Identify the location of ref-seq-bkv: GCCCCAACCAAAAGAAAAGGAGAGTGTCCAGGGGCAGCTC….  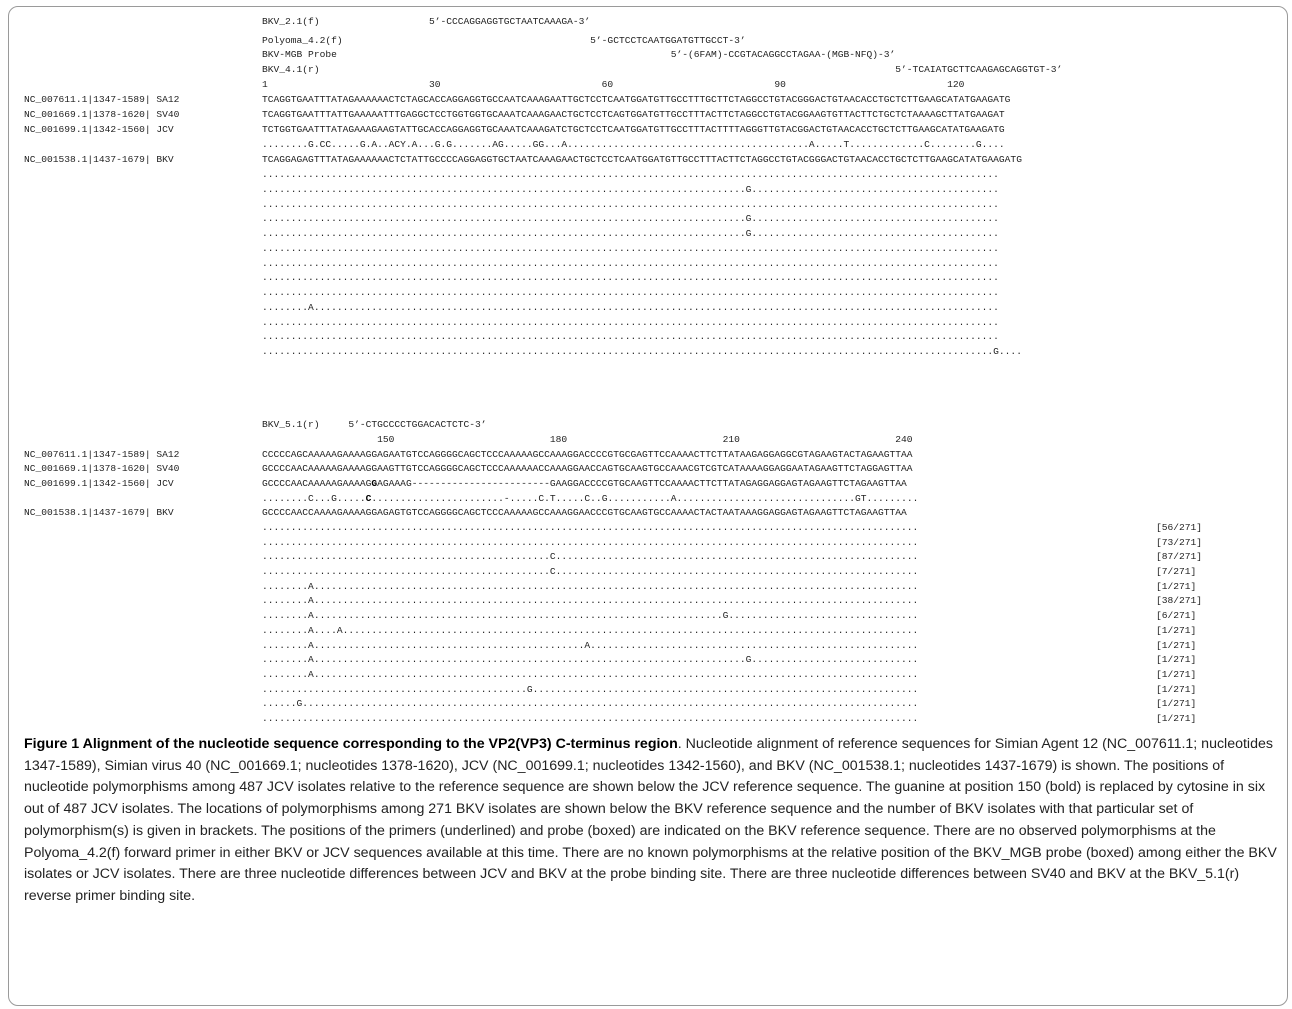
(584, 512).